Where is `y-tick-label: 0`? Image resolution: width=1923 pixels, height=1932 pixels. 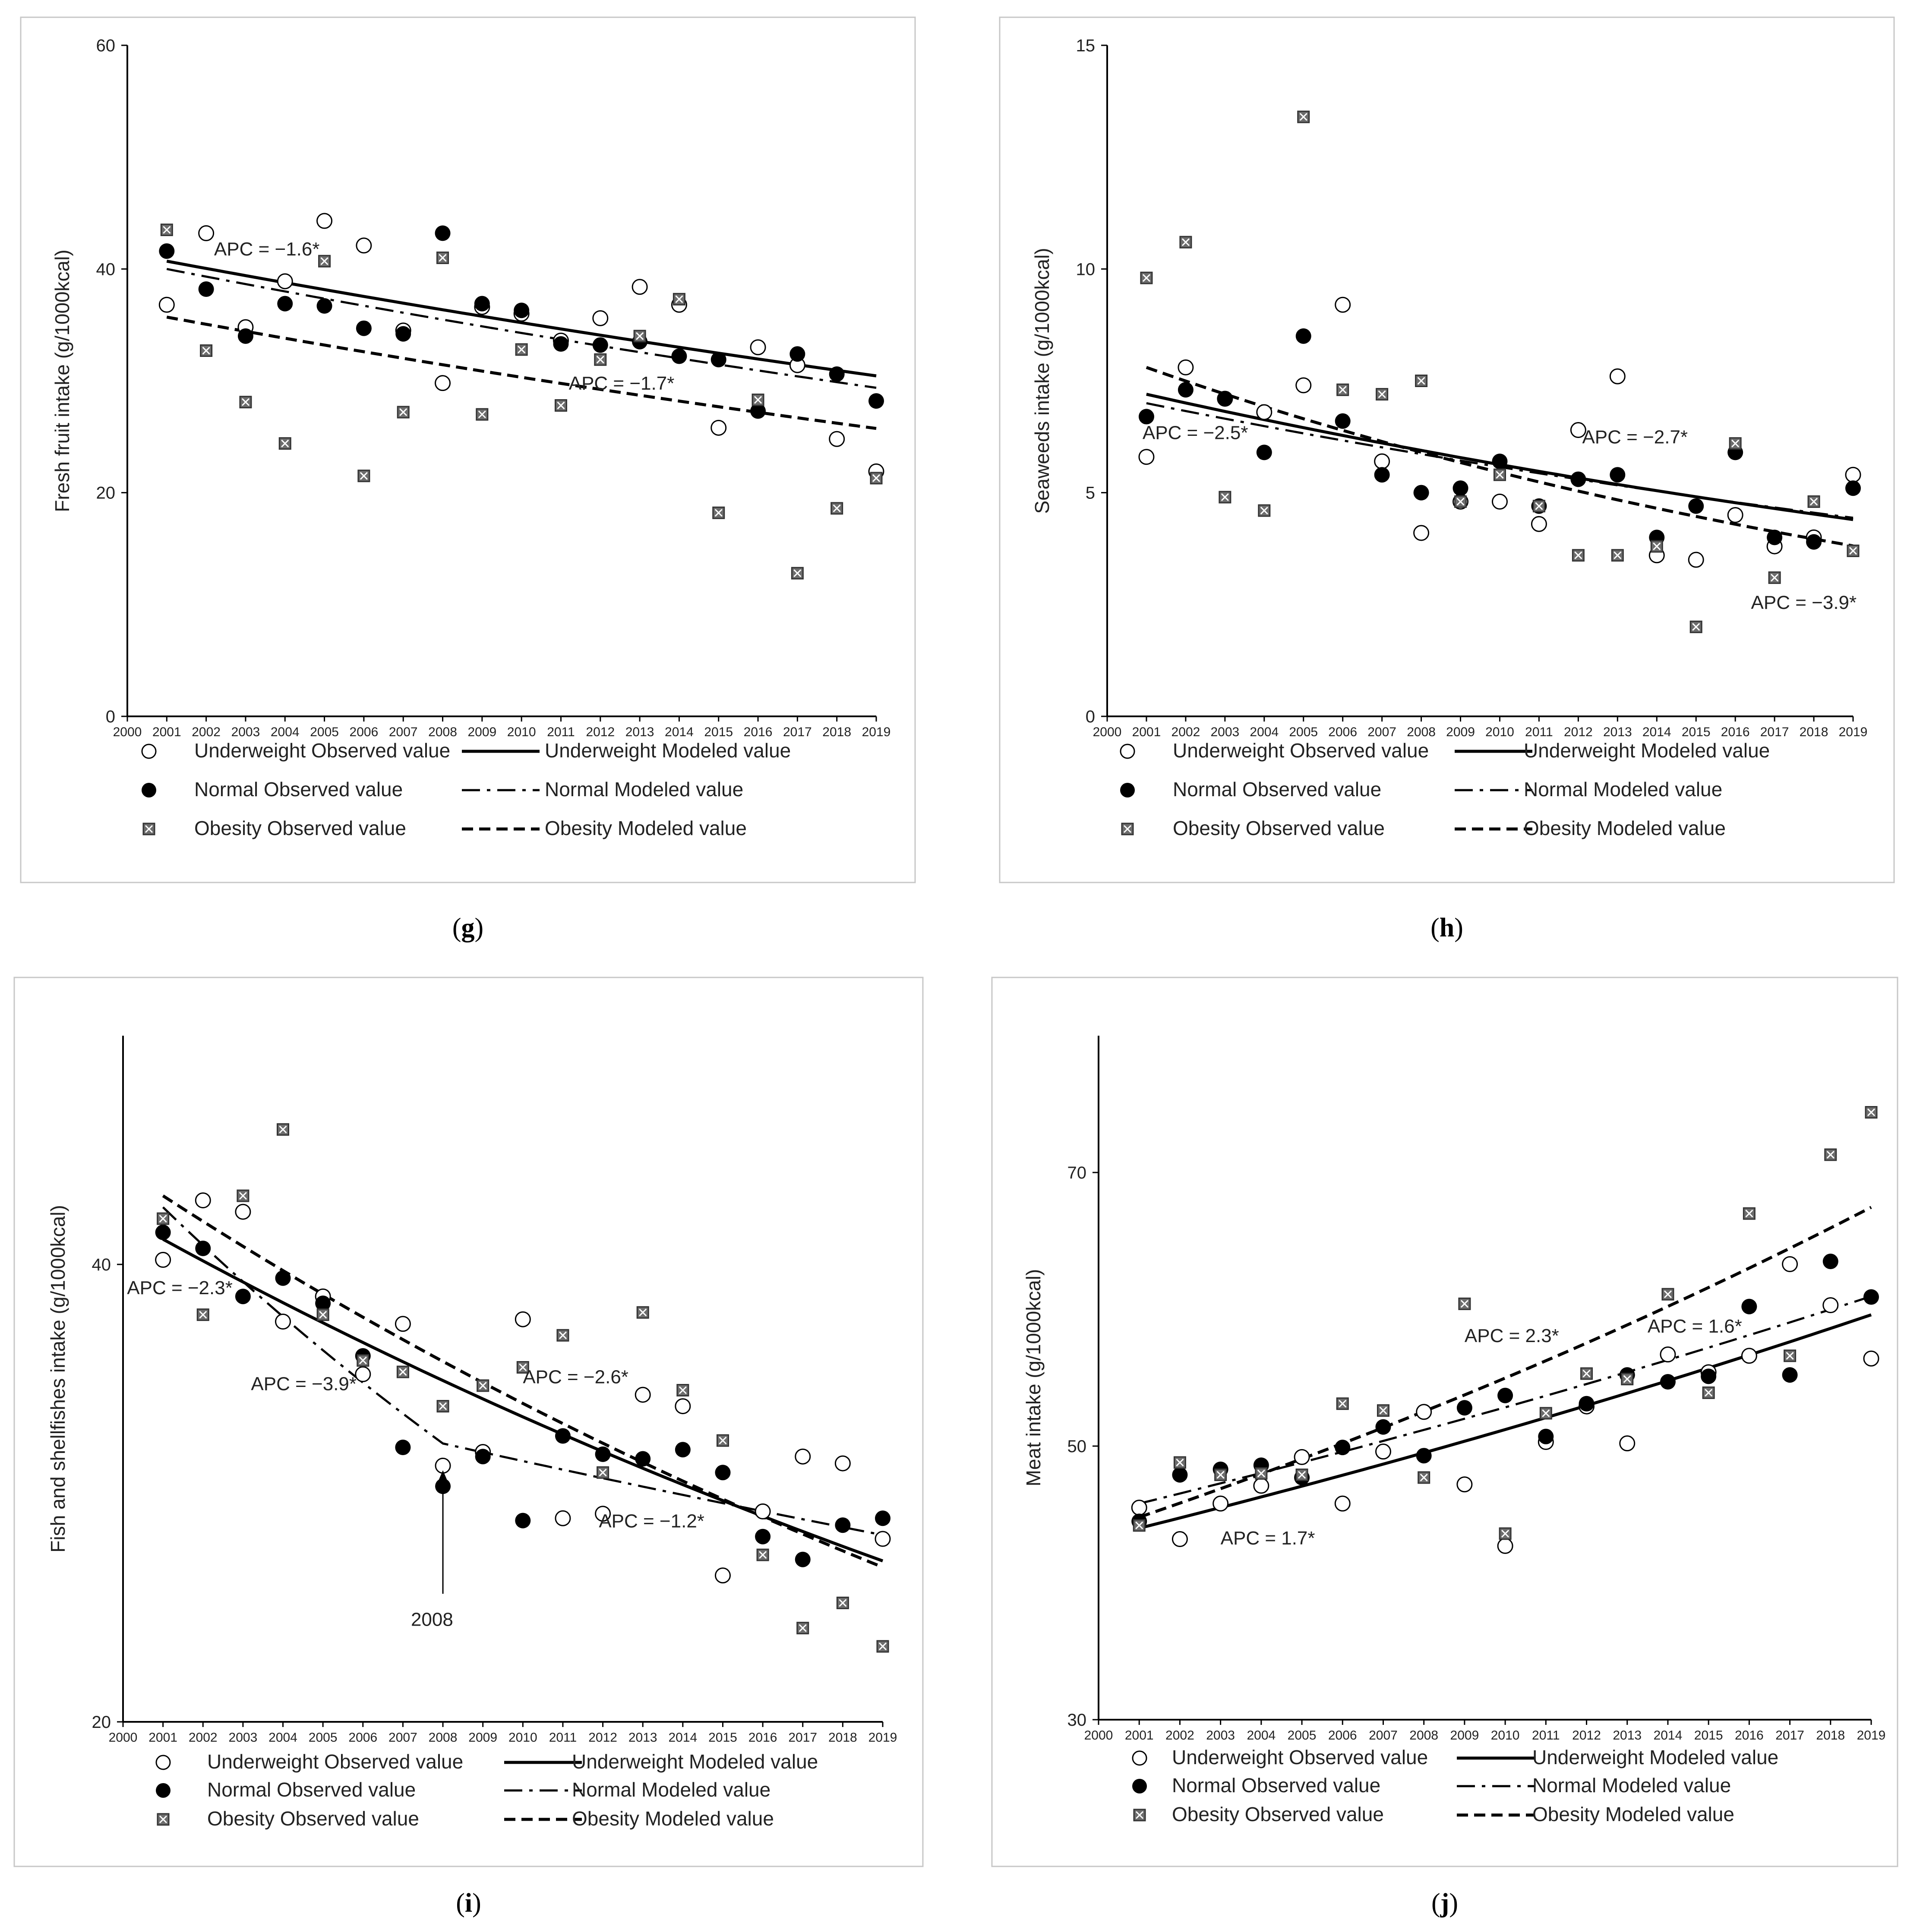
y-tick-label: 0 is located at coordinates (1090, 716).